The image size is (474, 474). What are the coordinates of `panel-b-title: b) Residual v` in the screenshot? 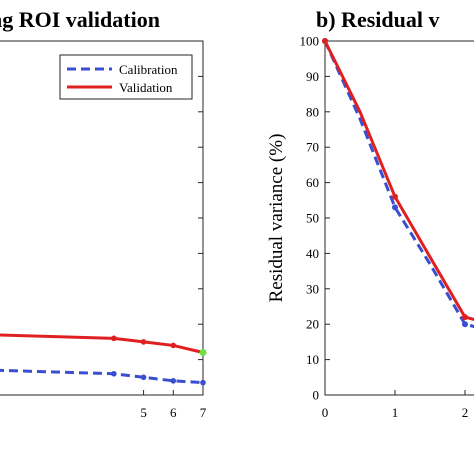 It's located at (377, 19).